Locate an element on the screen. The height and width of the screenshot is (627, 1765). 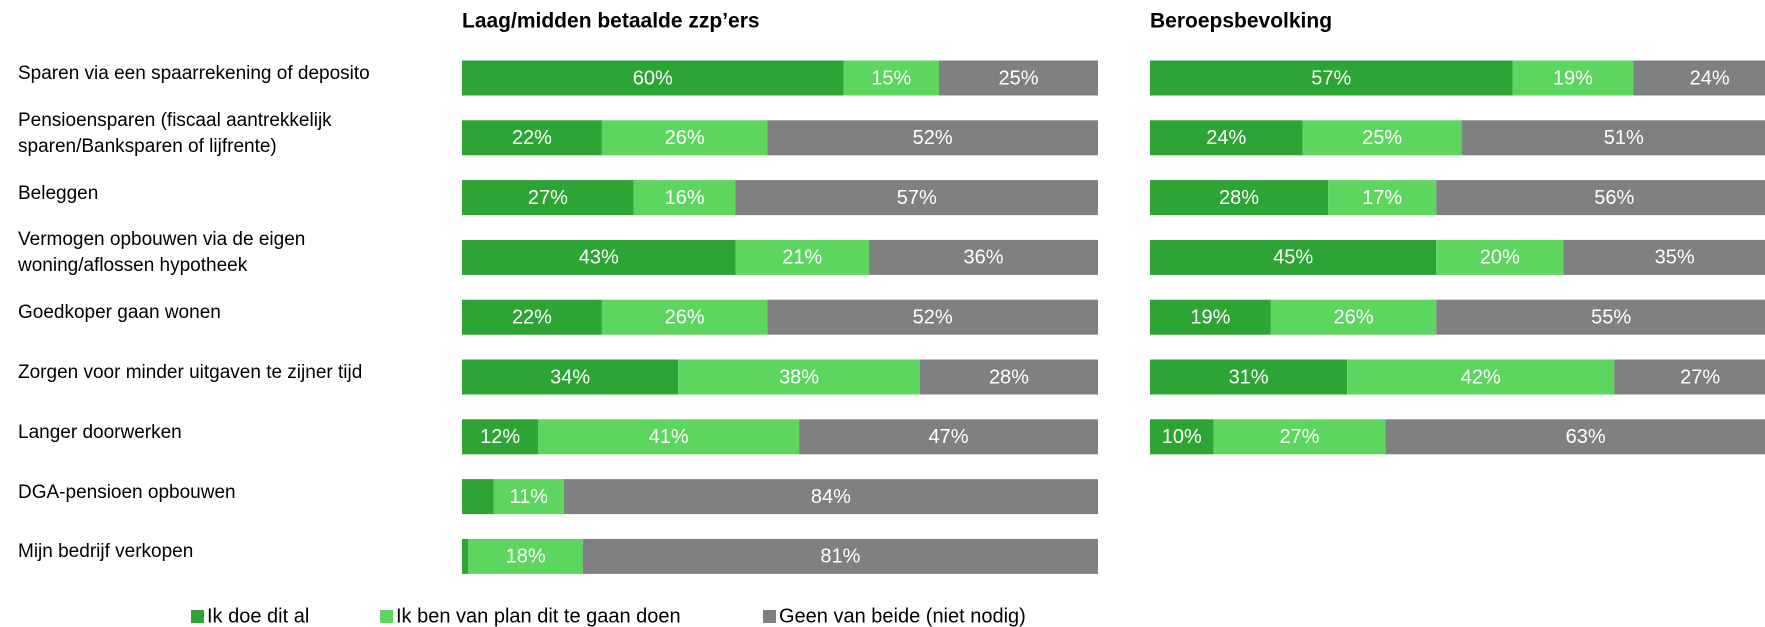
data-label: 28% is located at coordinates (1239, 198).